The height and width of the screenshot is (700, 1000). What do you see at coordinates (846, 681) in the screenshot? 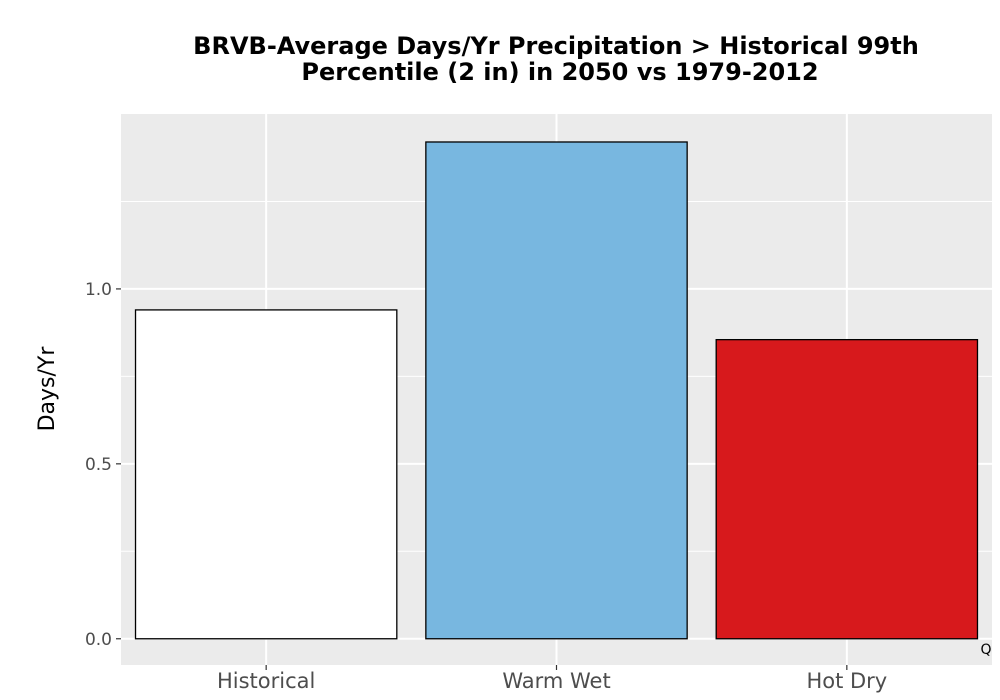
I see `x-tick-label: Hot Dry` at bounding box center [846, 681].